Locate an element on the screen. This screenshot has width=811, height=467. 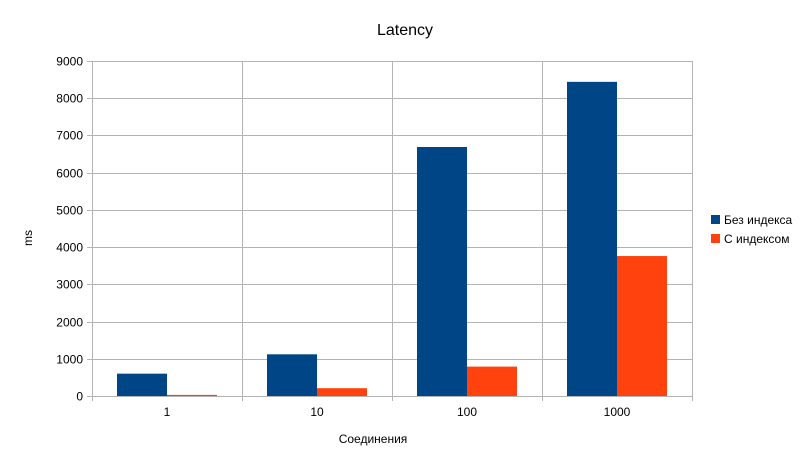
y-tick-label: 1000 is located at coordinates (69, 360).